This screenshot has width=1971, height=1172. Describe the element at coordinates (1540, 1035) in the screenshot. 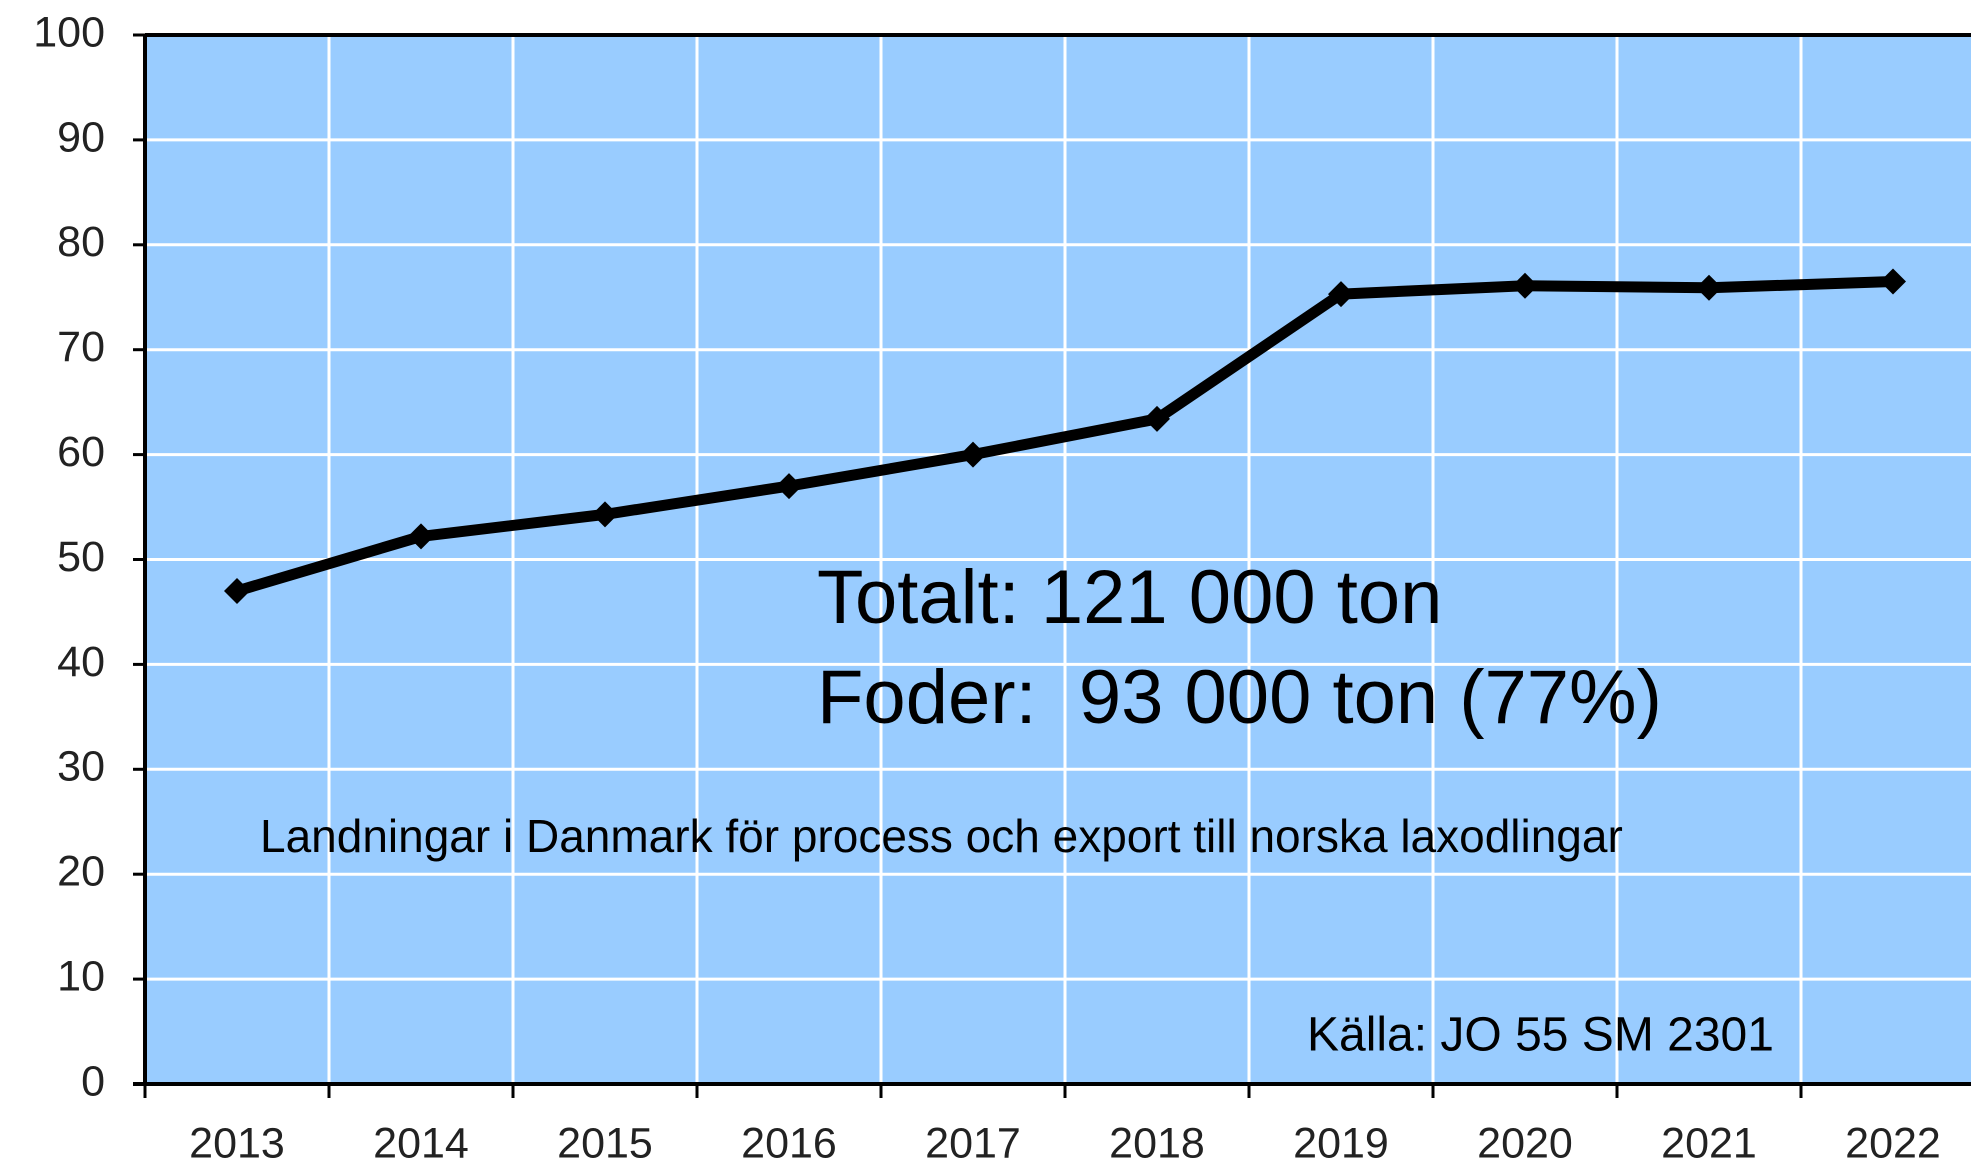

I see `annotation: Källa: JO 55 SM 2301` at that location.